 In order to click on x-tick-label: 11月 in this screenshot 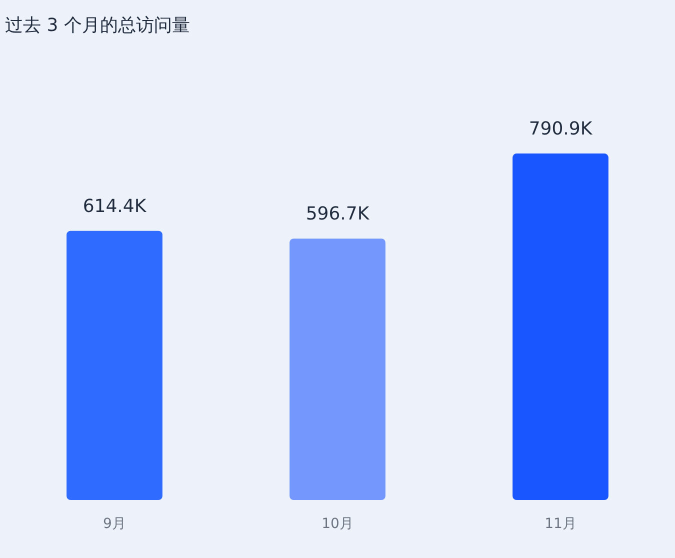, I will do `click(560, 524)`.